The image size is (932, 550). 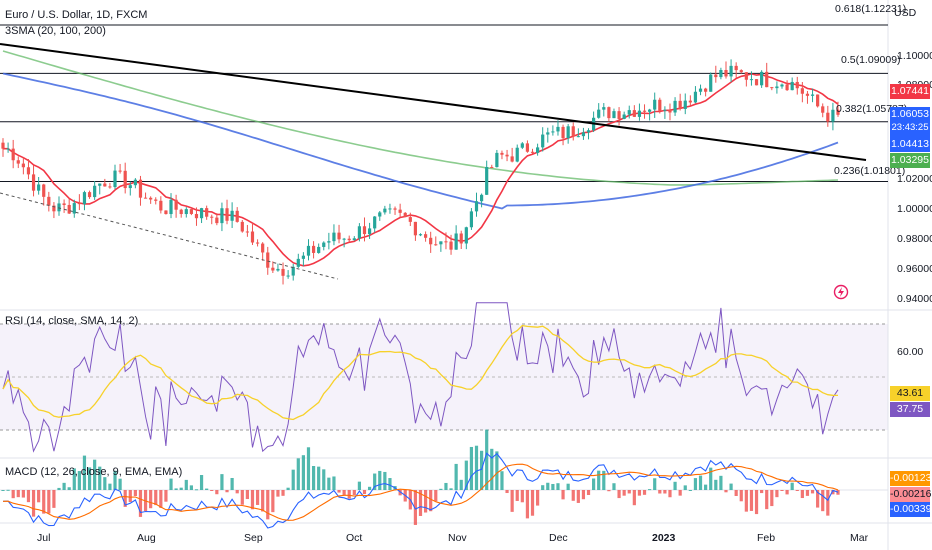 I want to click on lightning-icon, so click(x=841, y=292).